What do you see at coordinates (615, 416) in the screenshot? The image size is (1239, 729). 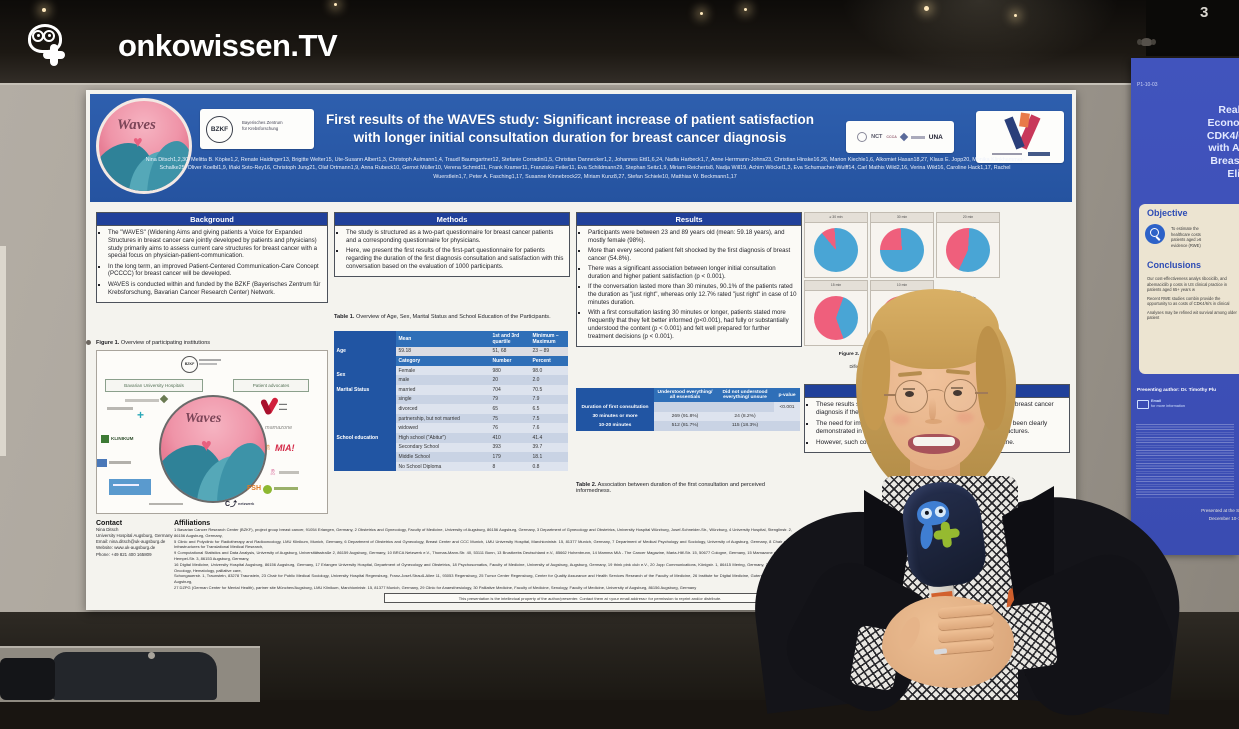 I see `t2-row-label: 30 minutes or more` at bounding box center [615, 416].